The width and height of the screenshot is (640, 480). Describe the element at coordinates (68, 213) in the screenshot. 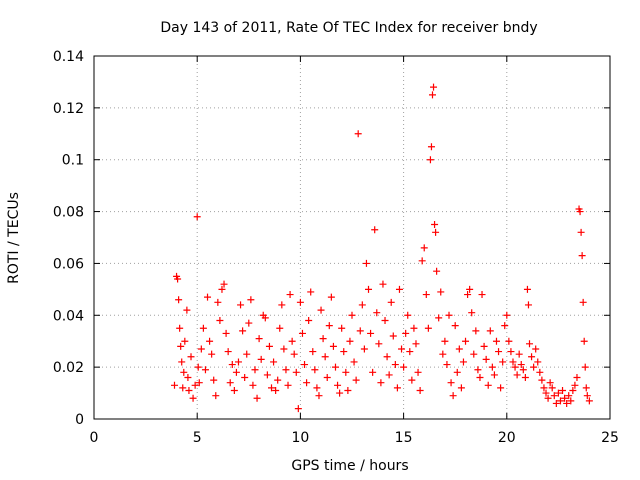

I see `y-tick-label: 0.08` at that location.